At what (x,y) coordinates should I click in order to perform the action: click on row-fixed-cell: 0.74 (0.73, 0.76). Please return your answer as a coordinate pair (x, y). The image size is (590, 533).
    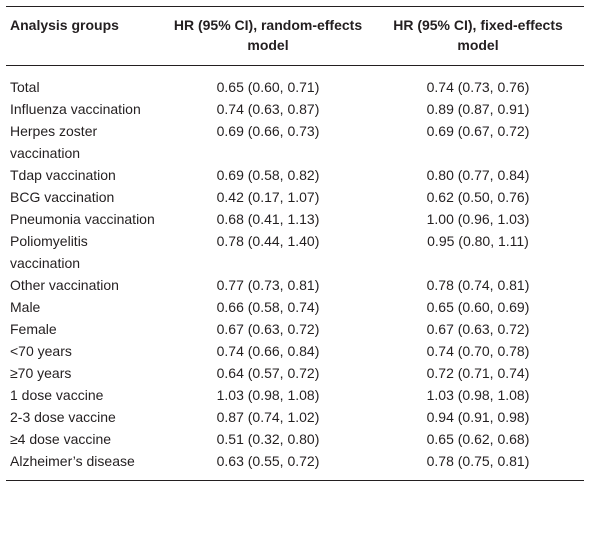
    Looking at the image, I should click on (478, 87).